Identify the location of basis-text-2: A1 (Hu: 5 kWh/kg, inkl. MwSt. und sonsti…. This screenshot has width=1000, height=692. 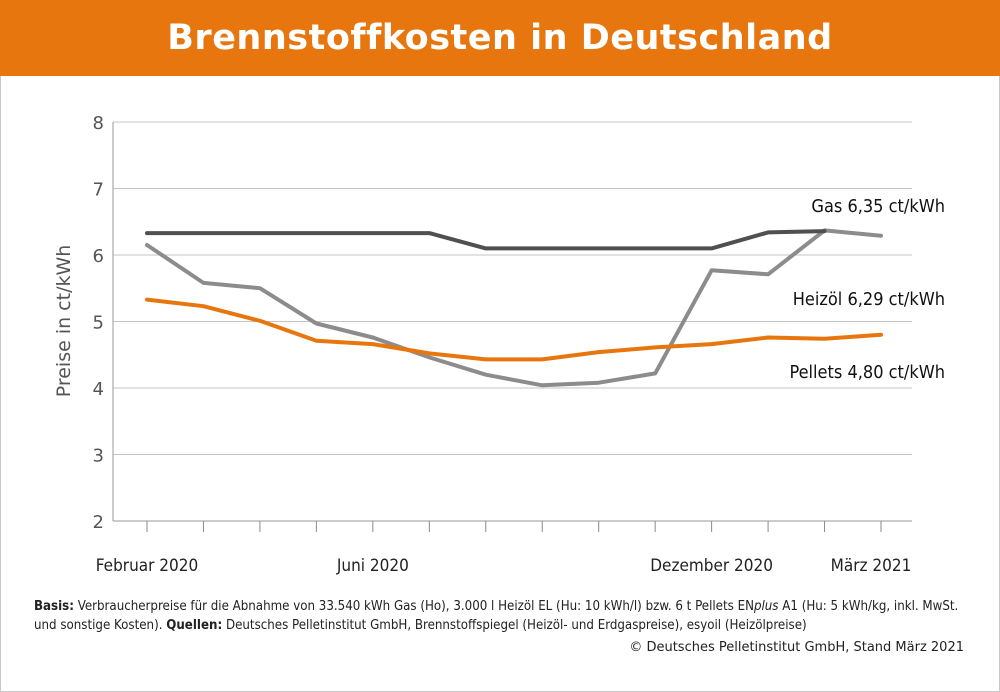
(496, 616).